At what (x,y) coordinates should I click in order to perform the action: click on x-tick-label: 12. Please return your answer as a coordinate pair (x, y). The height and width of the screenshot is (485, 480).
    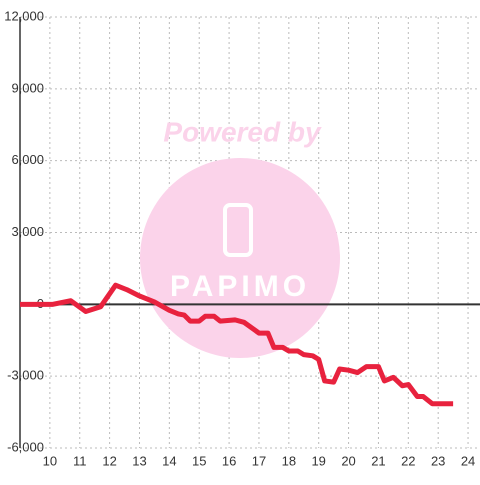
    Looking at the image, I should click on (109, 460).